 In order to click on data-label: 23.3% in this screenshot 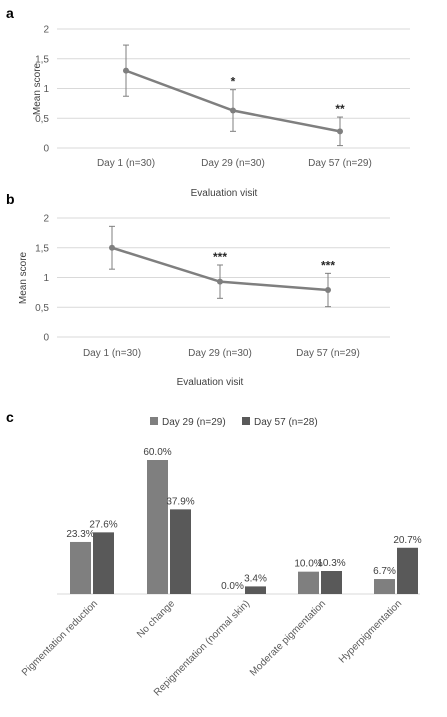, I will do `click(80, 534)`.